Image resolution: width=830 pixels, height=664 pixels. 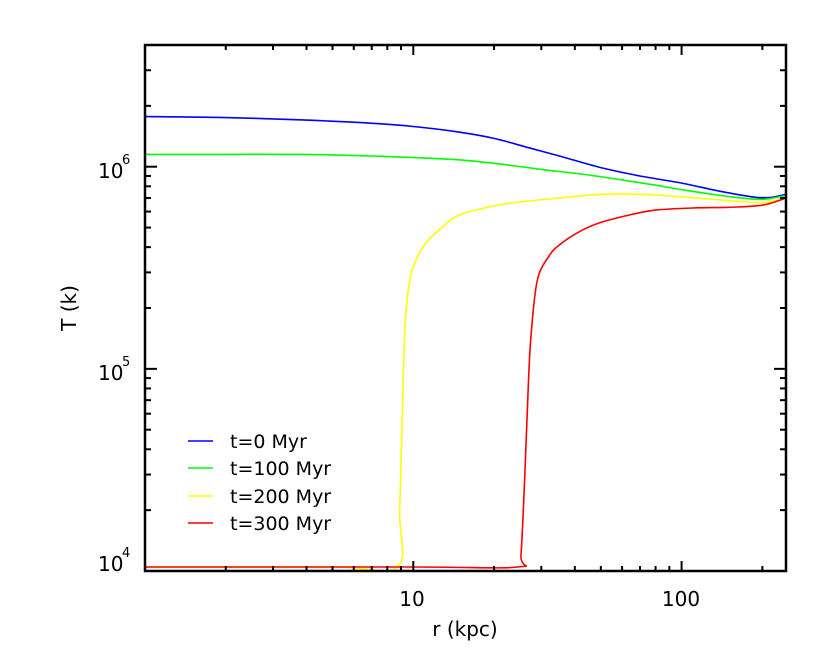 What do you see at coordinates (280, 524) in the screenshot?
I see `svg-text: t=300 Myr` at bounding box center [280, 524].